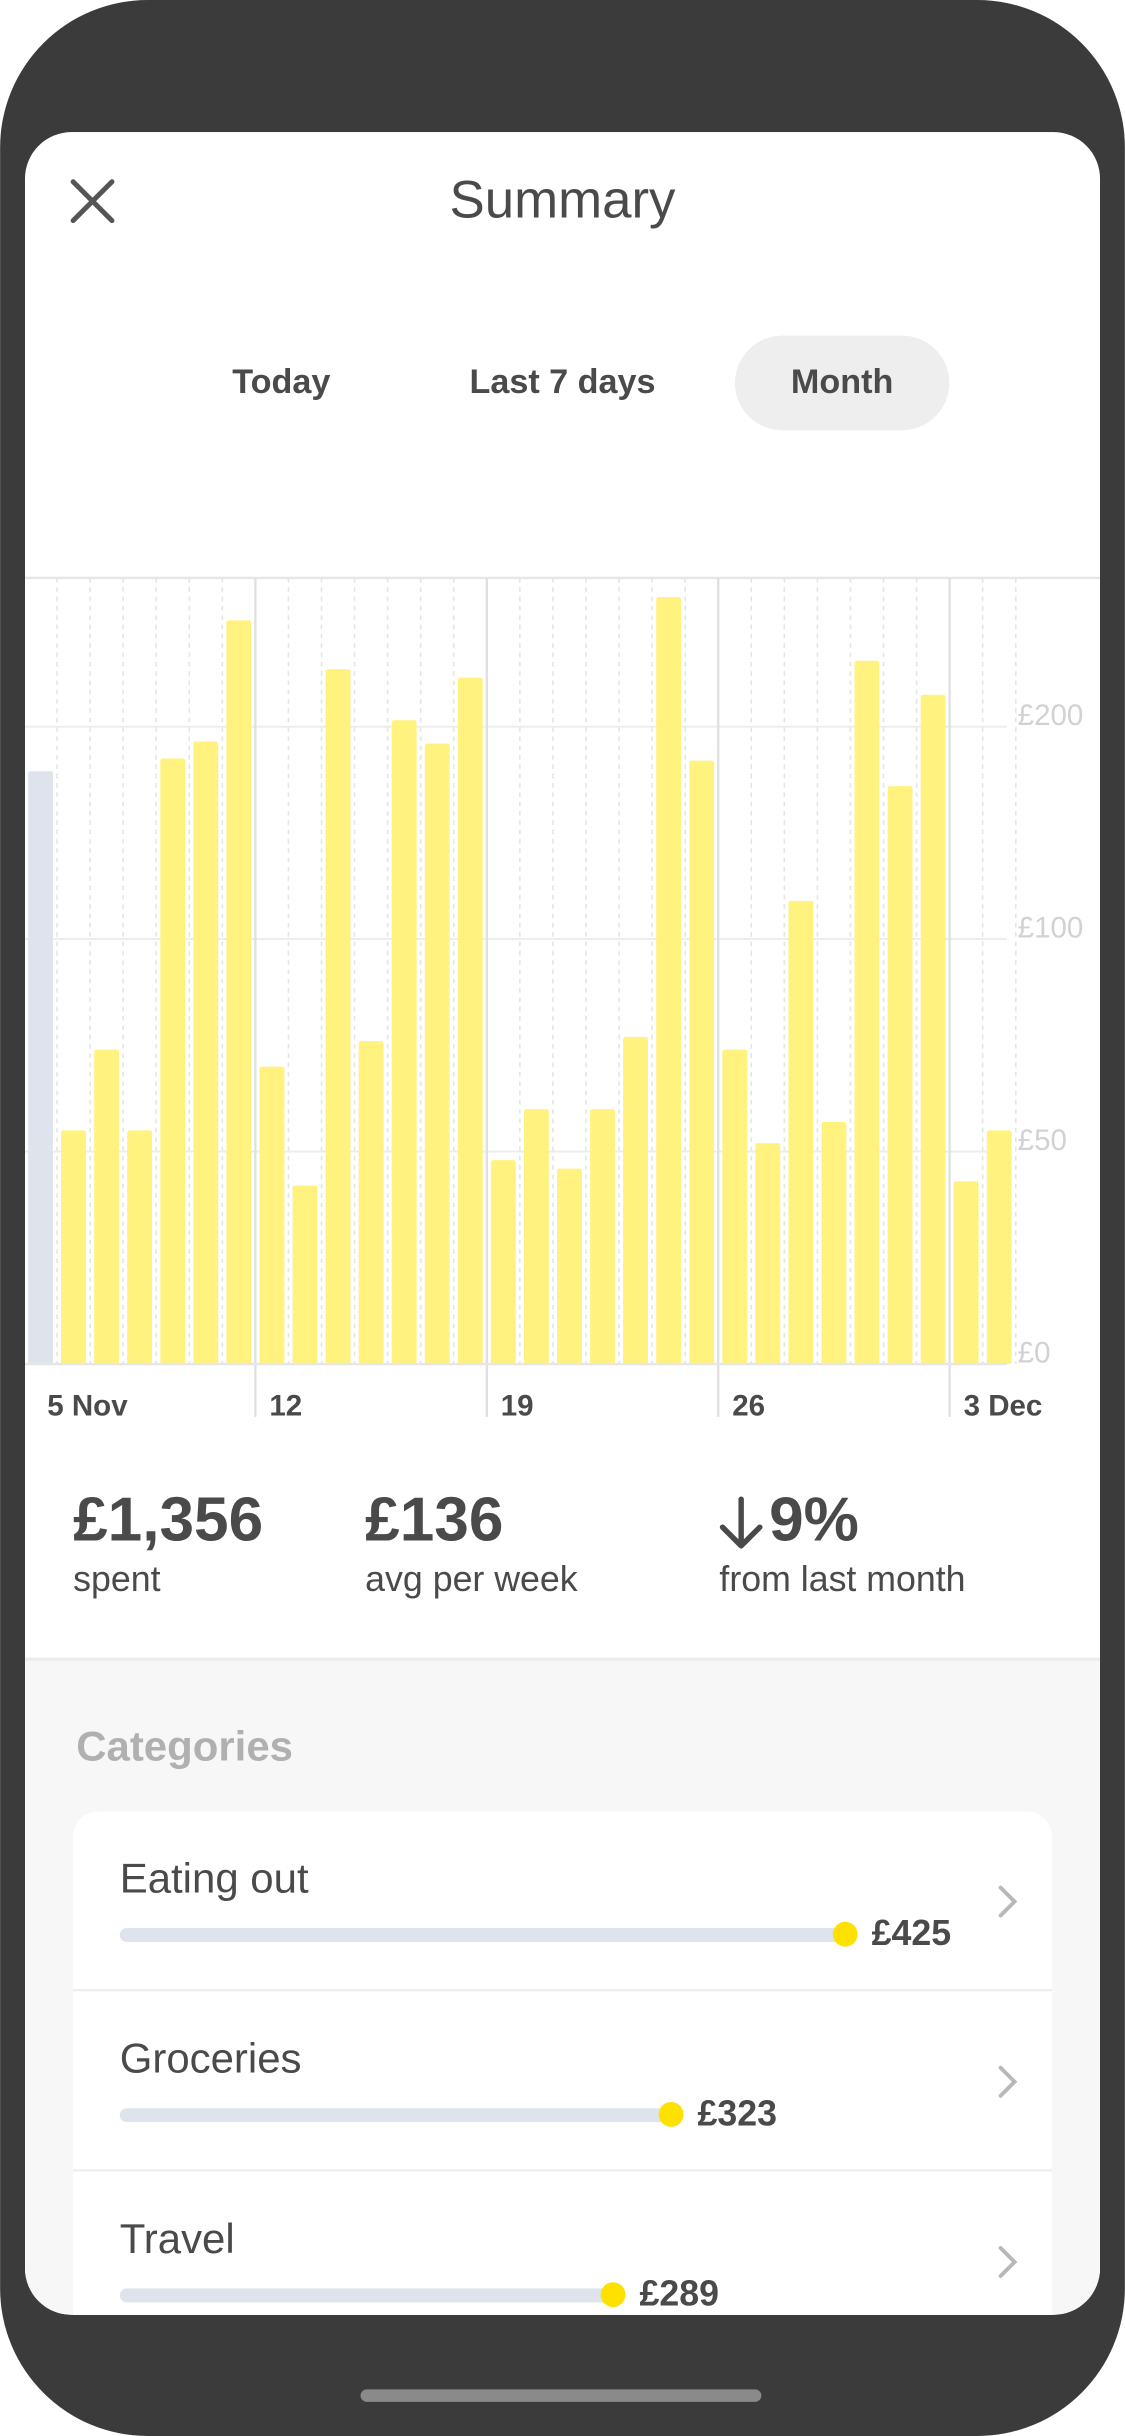 This screenshot has height=2436, width=1125. I want to click on trend-arrow, so click(741, 1522).